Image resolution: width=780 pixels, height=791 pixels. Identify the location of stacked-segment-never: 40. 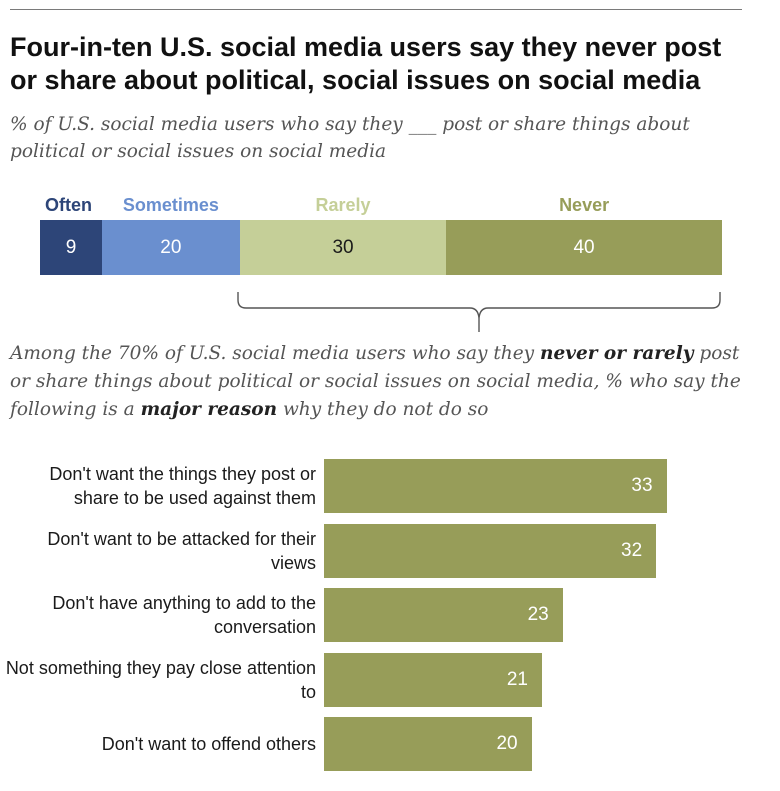
(584, 247).